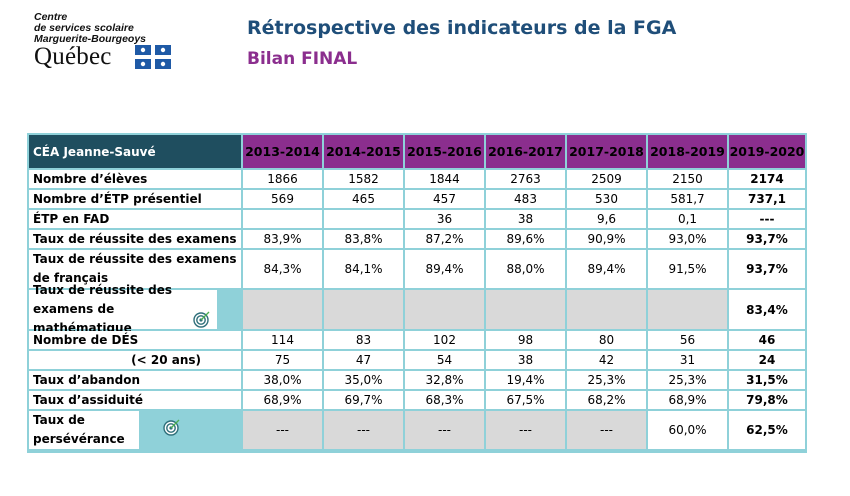  I want to click on table-cell: 569, so click(282, 199).